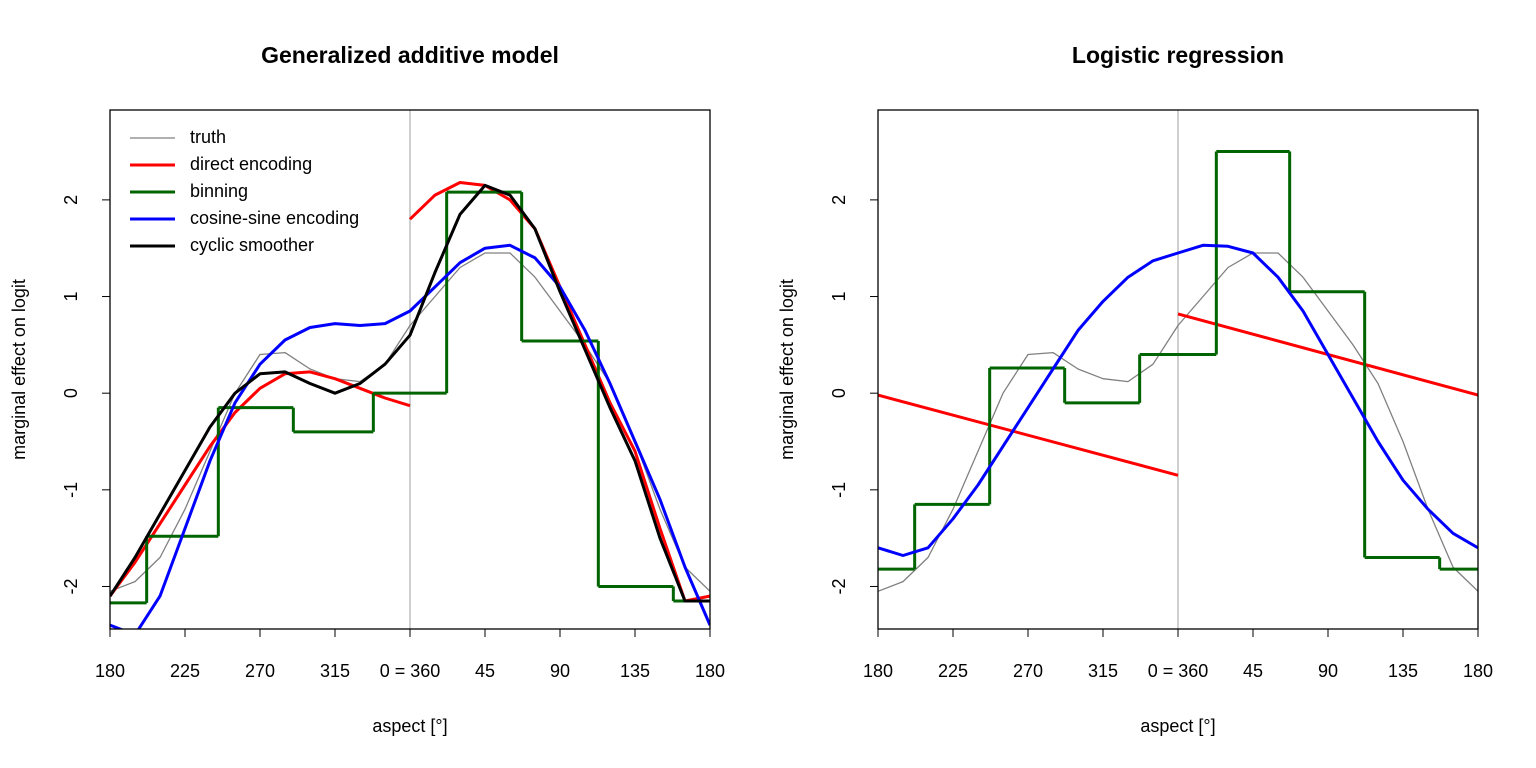  What do you see at coordinates (252, 245) in the screenshot?
I see `legend-label: cyclic smoother` at bounding box center [252, 245].